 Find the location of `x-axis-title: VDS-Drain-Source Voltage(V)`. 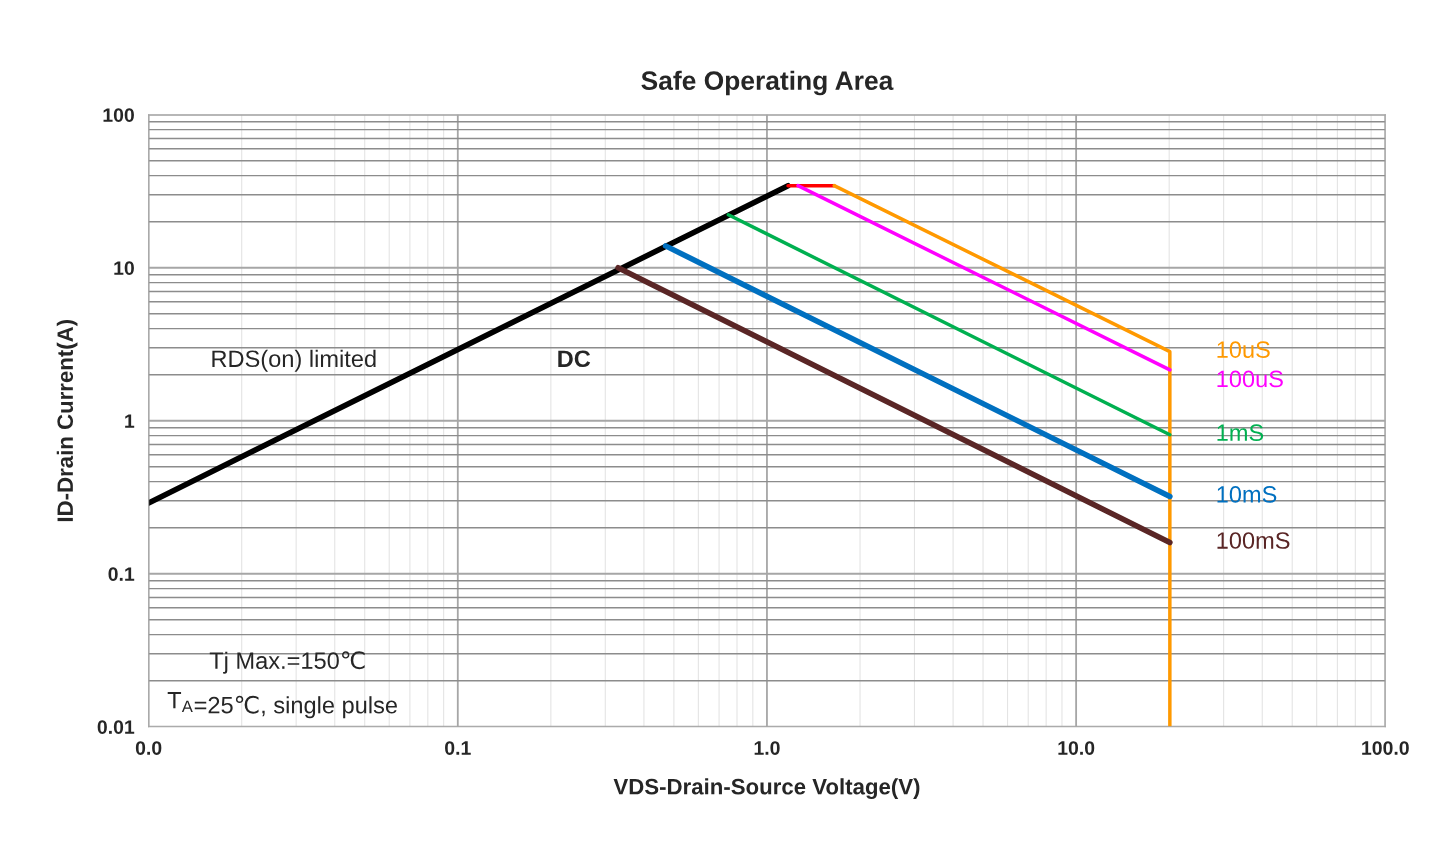

x-axis-title: VDS-Drain-Source Voltage(V) is located at coordinates (766, 789).